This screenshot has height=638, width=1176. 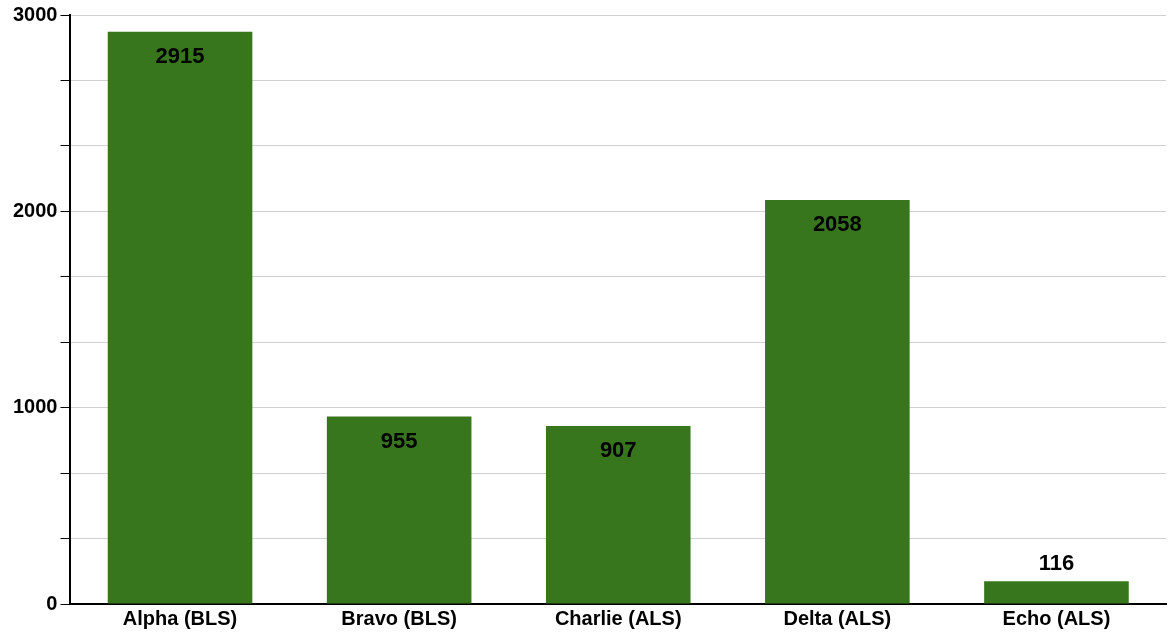 What do you see at coordinates (180, 55) in the screenshot?
I see `data-label: 2915` at bounding box center [180, 55].